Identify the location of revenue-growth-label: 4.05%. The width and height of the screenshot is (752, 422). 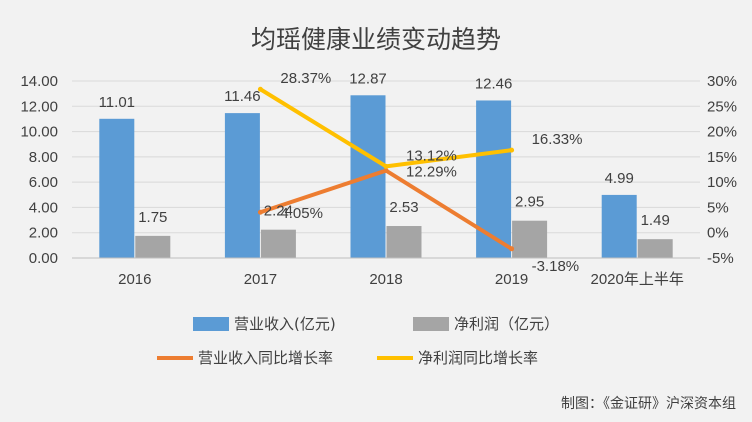
(301, 213).